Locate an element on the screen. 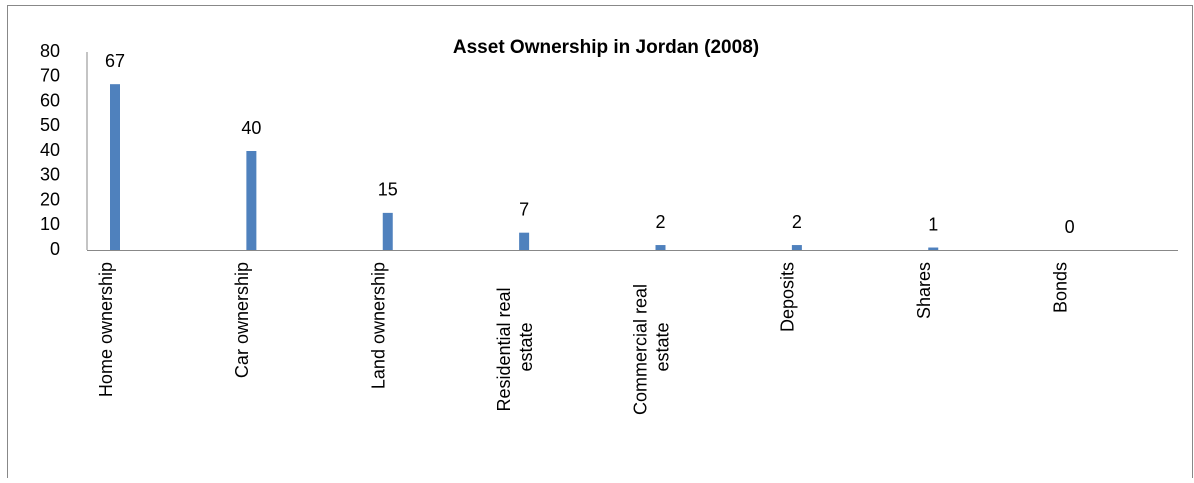  y-tick-label: 60 is located at coordinates (50, 100).